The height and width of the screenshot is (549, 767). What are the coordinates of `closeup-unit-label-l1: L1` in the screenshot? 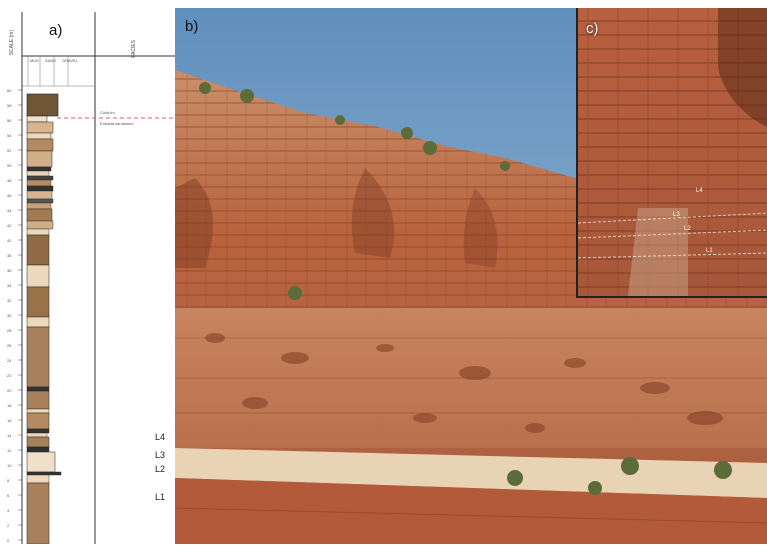 It's located at (709, 251).